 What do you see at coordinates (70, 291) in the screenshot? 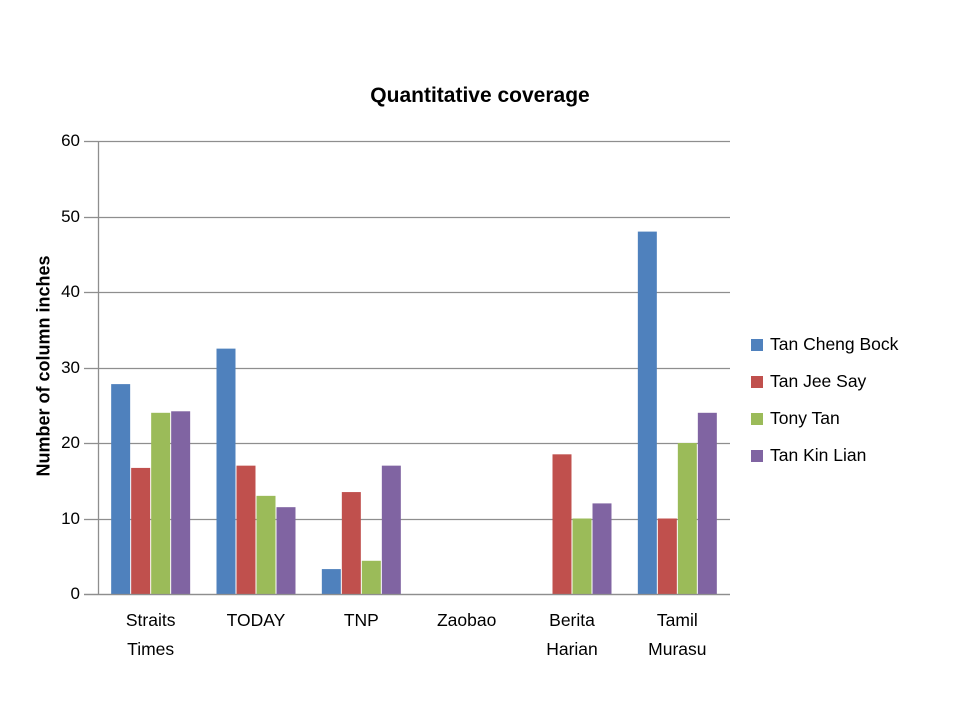
I see `y-tick-label: 40` at bounding box center [70, 291].